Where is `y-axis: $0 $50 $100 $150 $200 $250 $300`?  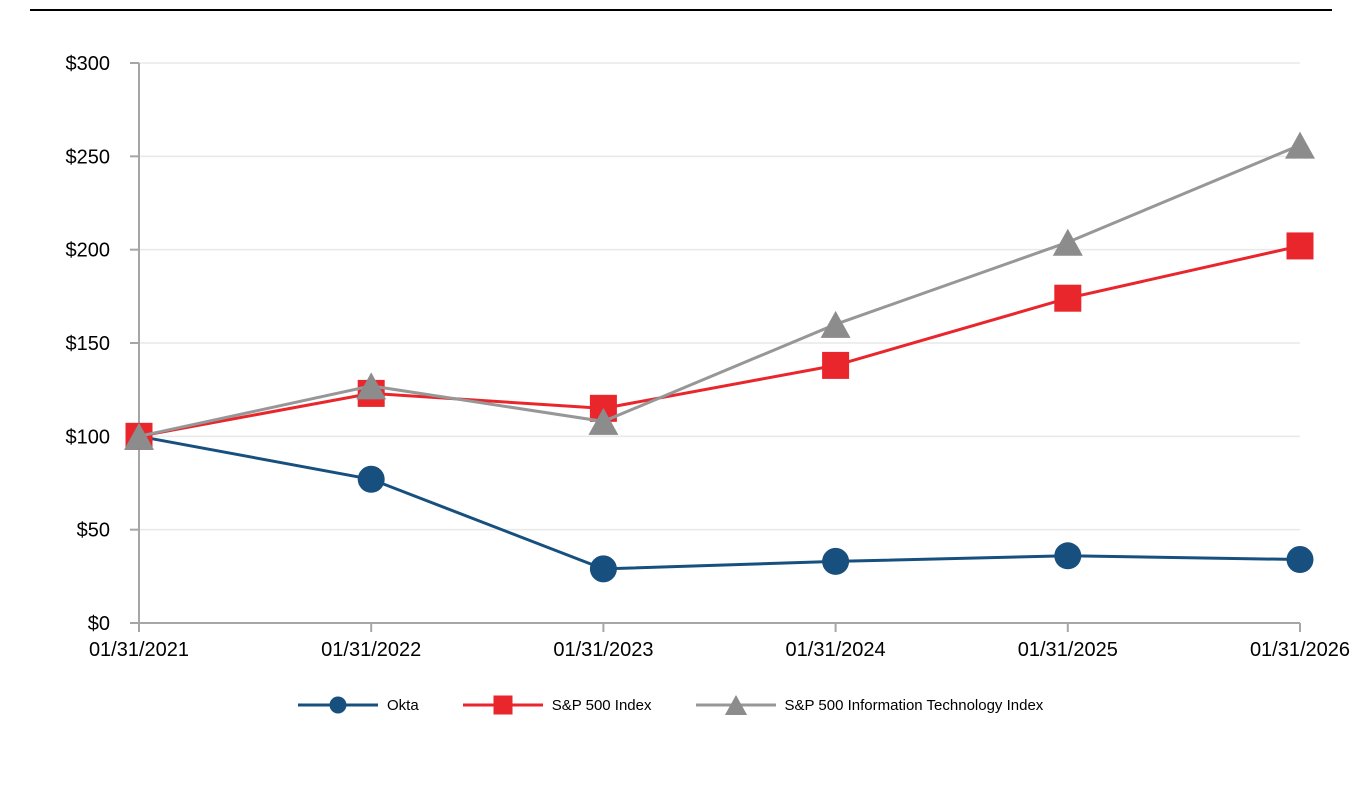
y-axis: $0 $50 $100 $150 $200 $250 $300 is located at coordinates (103, 344).